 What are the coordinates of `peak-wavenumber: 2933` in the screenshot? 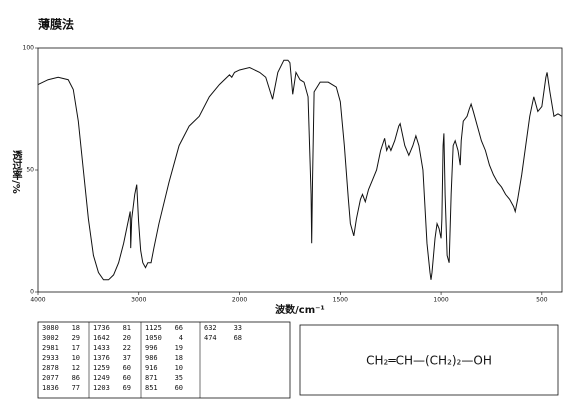 It's located at (50, 358).